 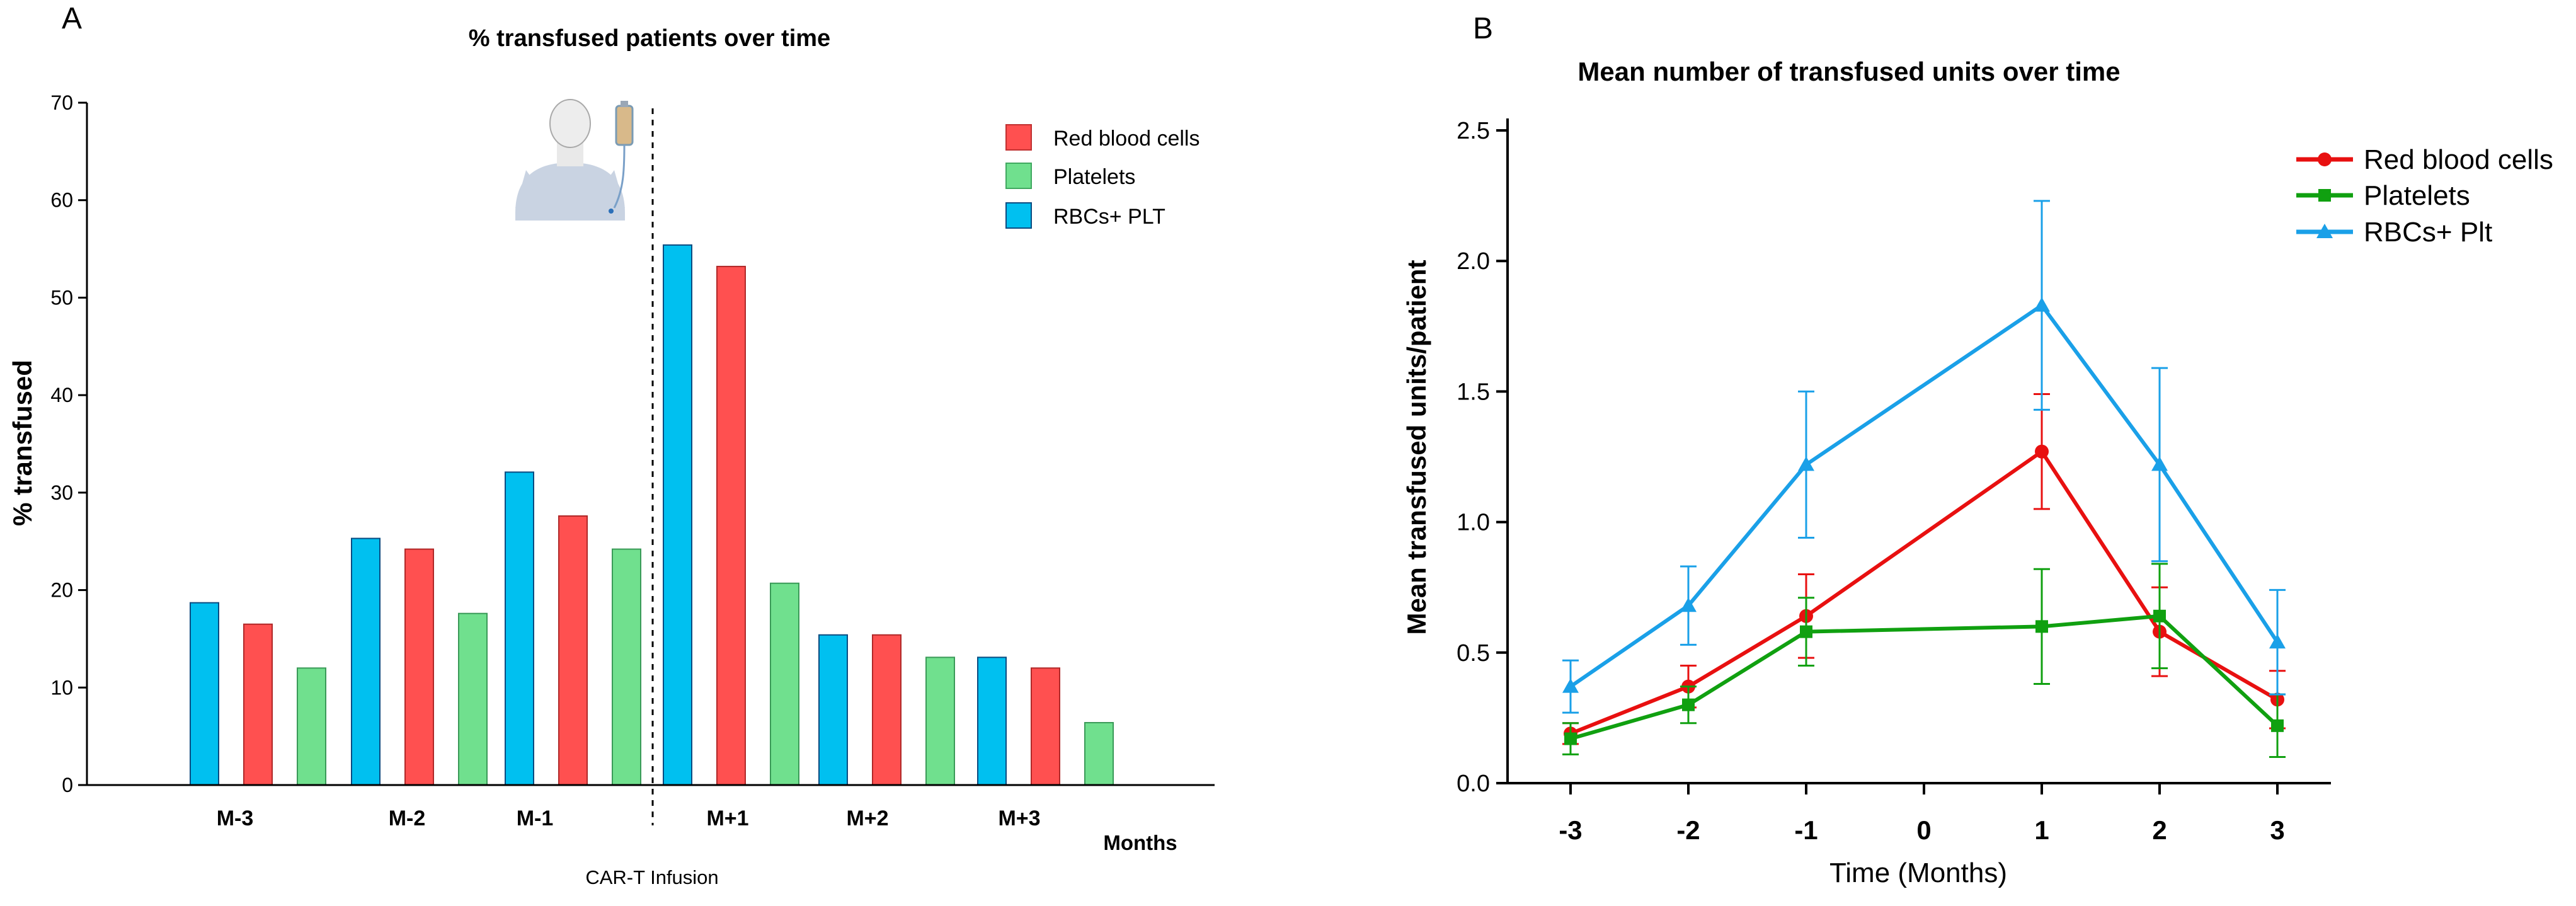 I want to click on series-line-red-blood-cells, so click(x=1924, y=592).